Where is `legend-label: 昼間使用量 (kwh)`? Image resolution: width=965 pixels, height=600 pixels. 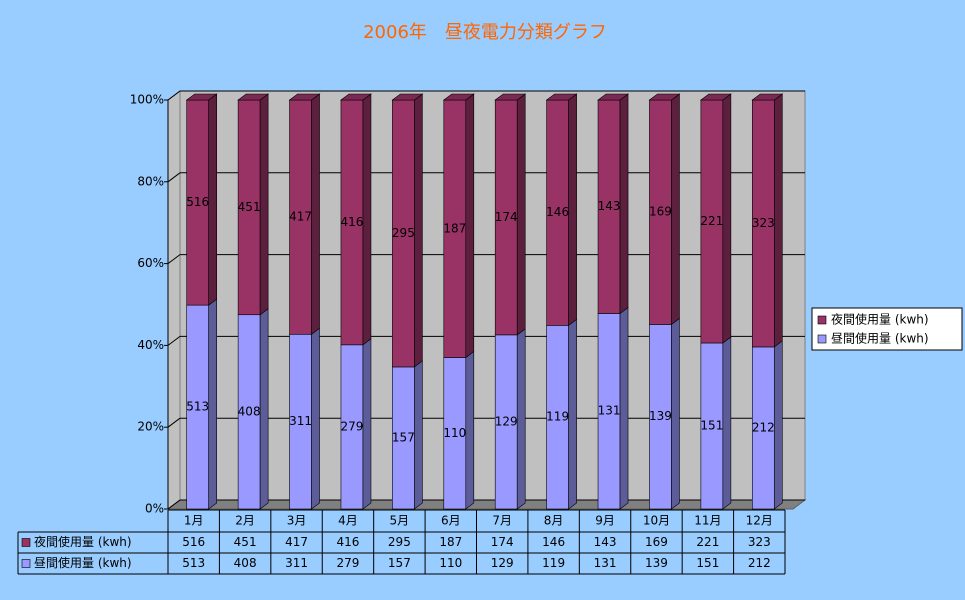
legend-label: 昼間使用量 (kwh) is located at coordinates (880, 338).